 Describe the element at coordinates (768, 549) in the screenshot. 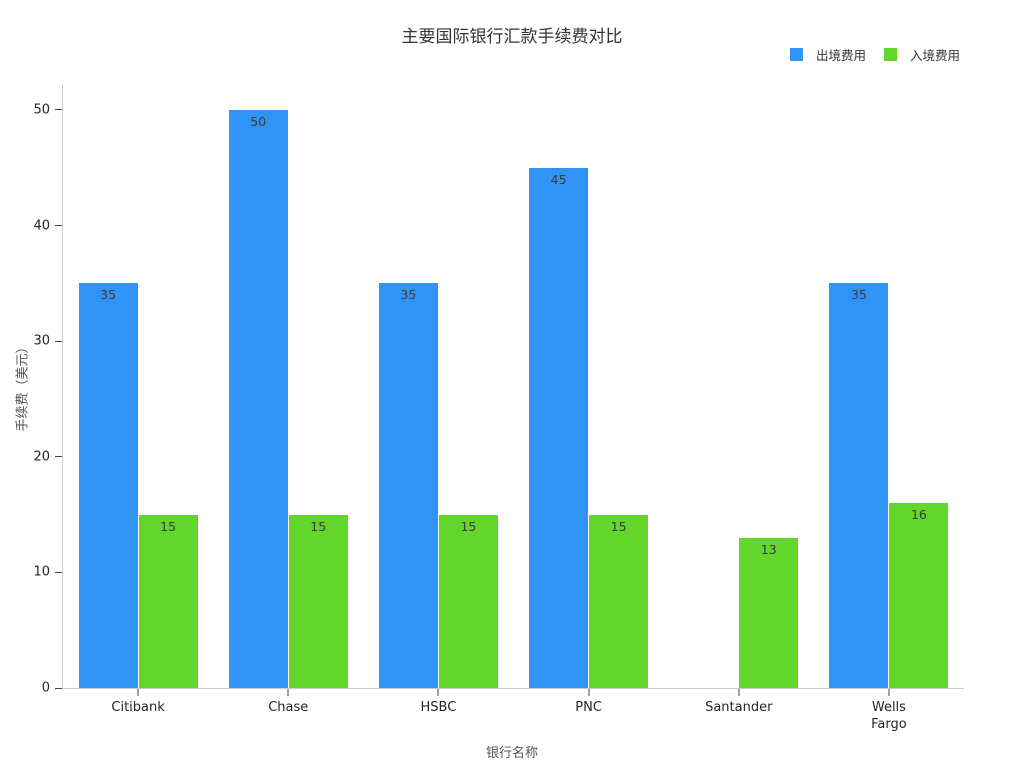

I see `bar-value-label: 13` at that location.